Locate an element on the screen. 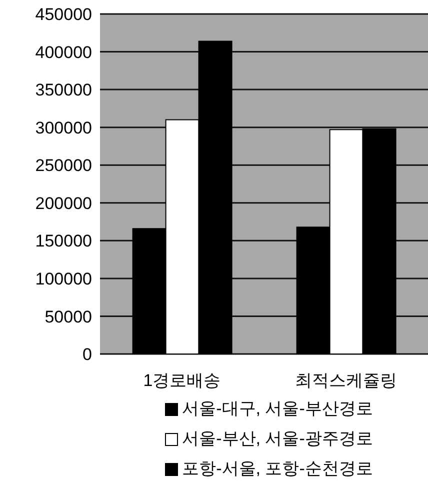 This screenshot has width=428, height=484. y-tick-label: 250000 is located at coordinates (63, 166).